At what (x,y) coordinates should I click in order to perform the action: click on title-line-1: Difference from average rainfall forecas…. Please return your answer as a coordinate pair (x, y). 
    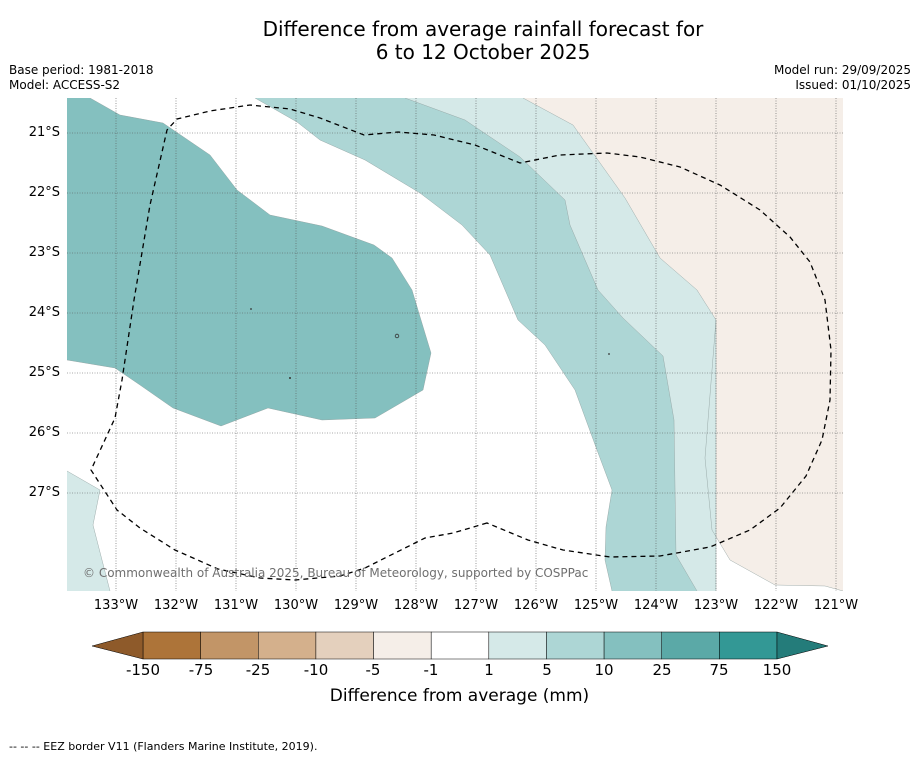
    Looking at the image, I should click on (483, 29).